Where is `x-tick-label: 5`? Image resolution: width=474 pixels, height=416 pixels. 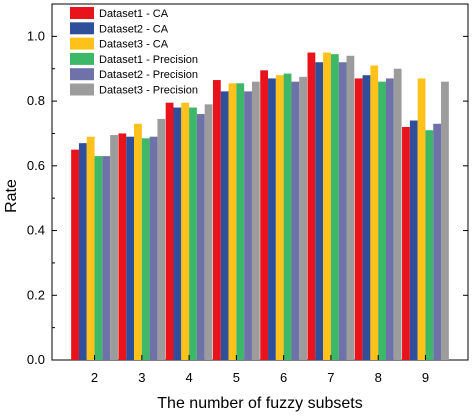 x-tick-label: 5 is located at coordinates (236, 377).